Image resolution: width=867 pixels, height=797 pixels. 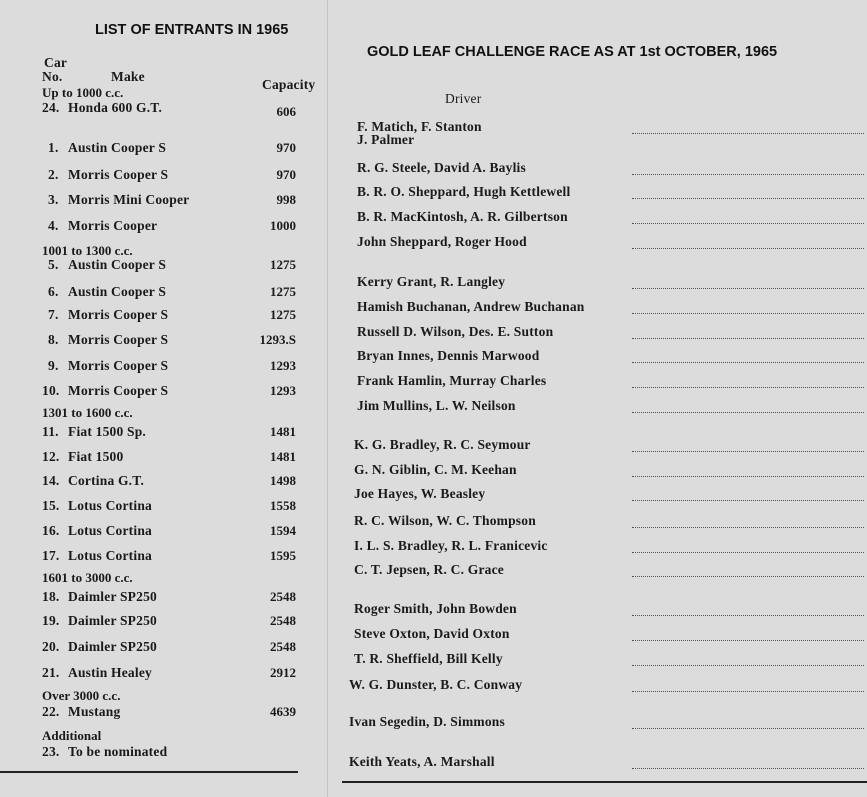 I want to click on driver-names: Bryan Innes, Dennis Marwood, so click(x=448, y=355).